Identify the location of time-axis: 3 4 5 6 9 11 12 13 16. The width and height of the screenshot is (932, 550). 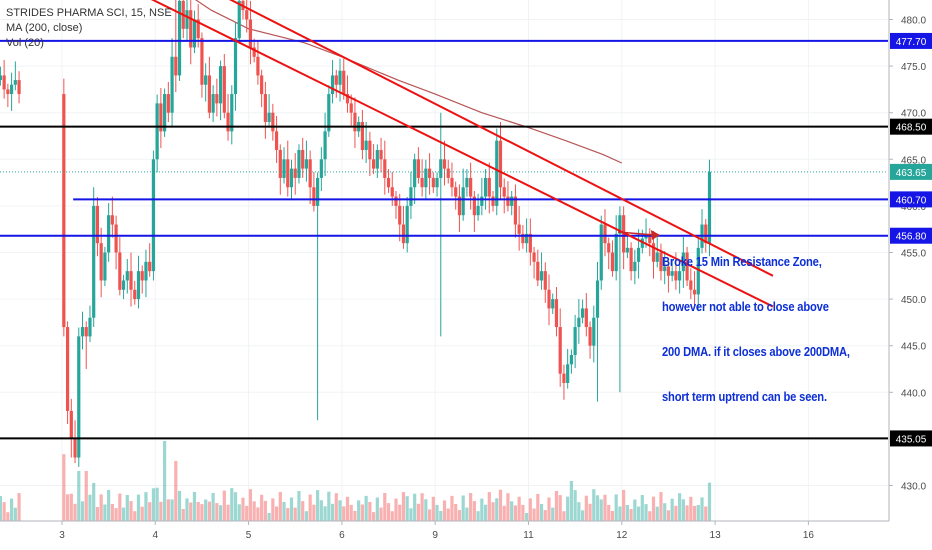
(444, 535).